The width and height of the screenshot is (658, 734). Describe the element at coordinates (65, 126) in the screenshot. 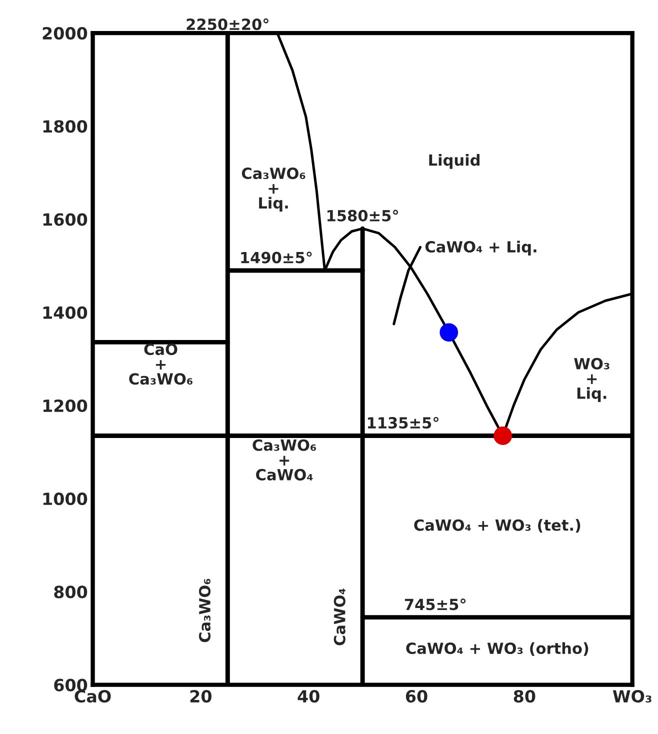

I see `y-tick-label: 1800` at that location.